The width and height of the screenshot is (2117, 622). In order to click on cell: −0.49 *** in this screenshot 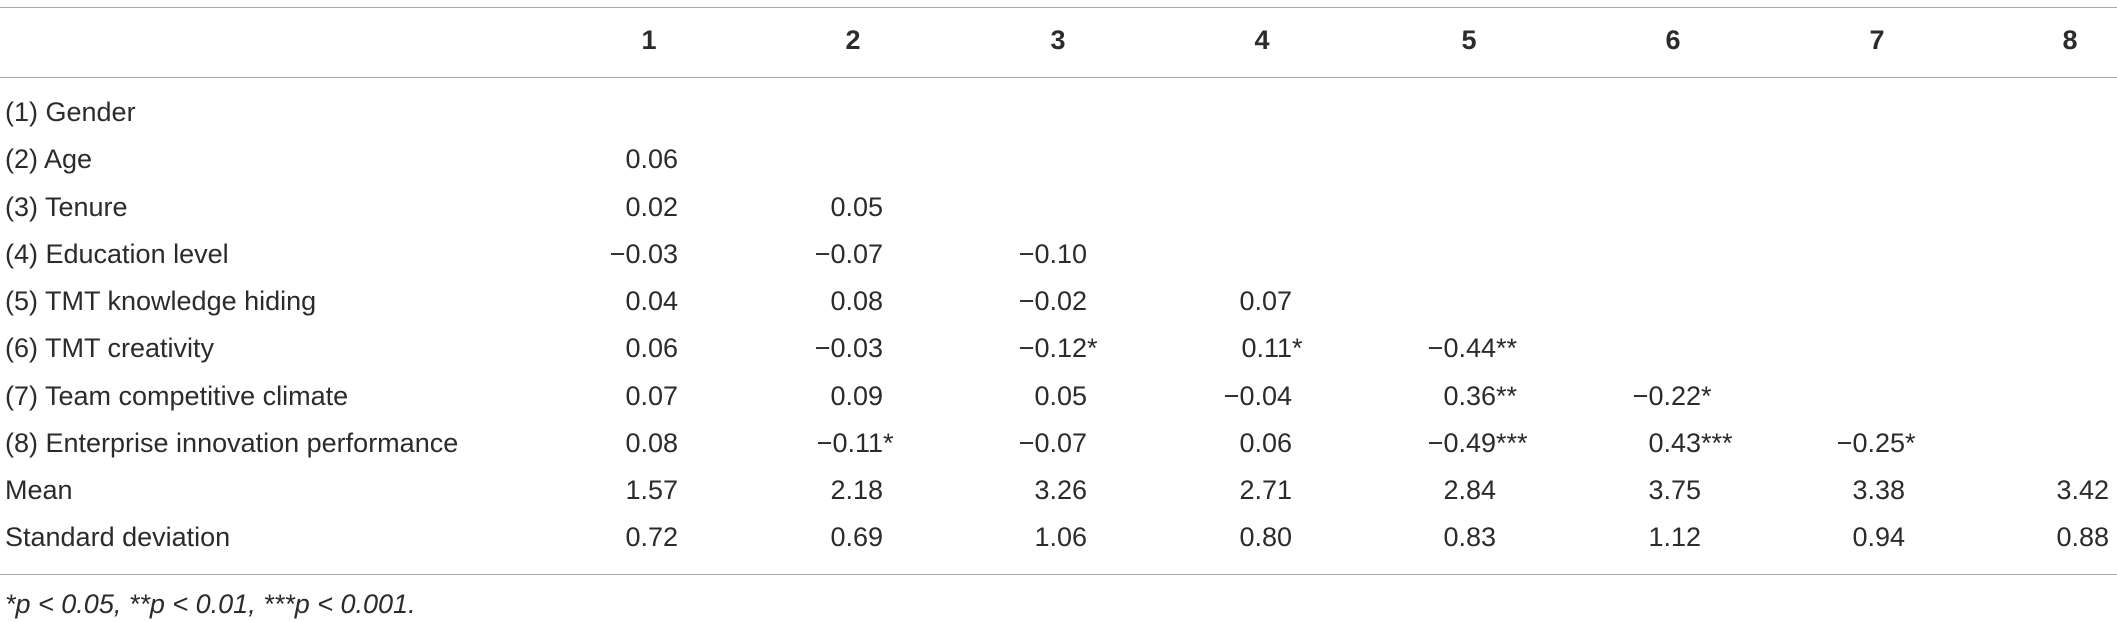, I will do `click(1477, 442)`.